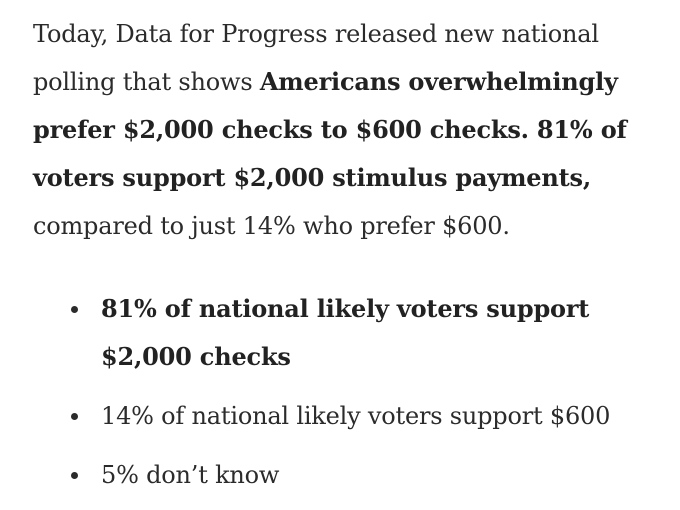 The height and width of the screenshot is (510, 680). What do you see at coordinates (271, 226) in the screenshot?
I see `intro-tail-text: compared to just 14% who prefer $600.` at bounding box center [271, 226].